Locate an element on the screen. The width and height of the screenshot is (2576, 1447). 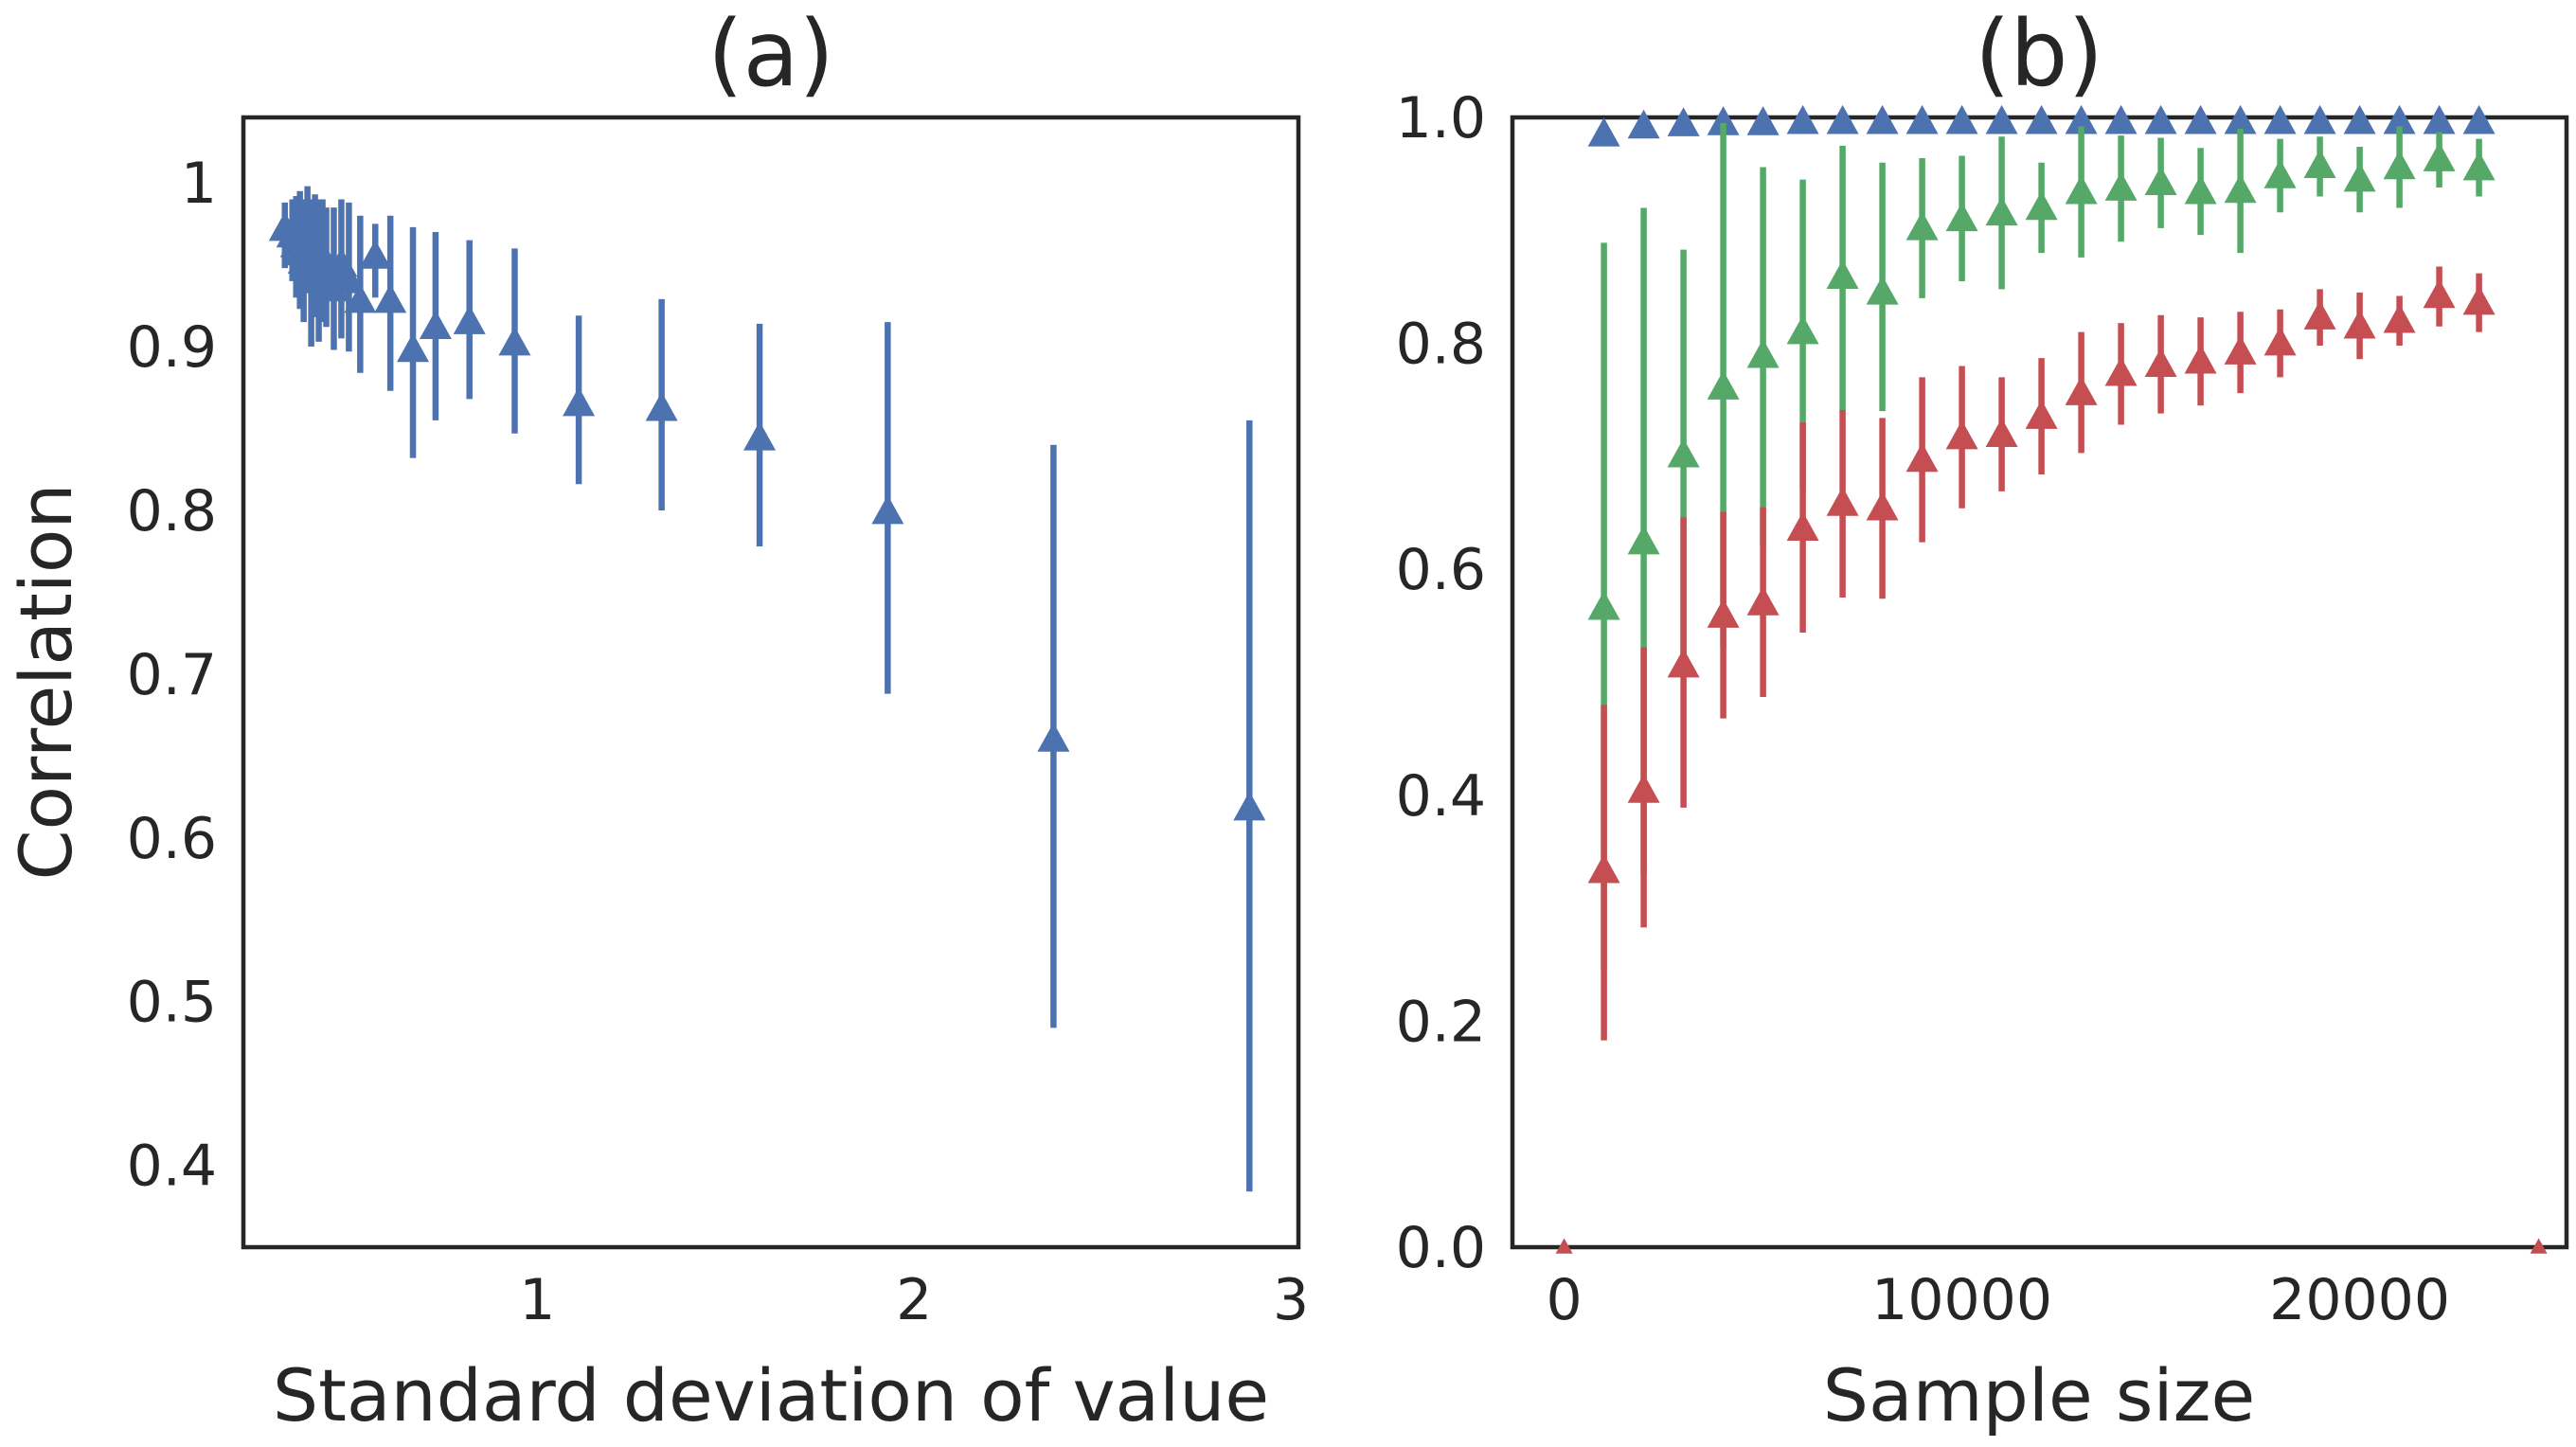
panel-b-x-tick-label: 0 is located at coordinates (1565, 1300).